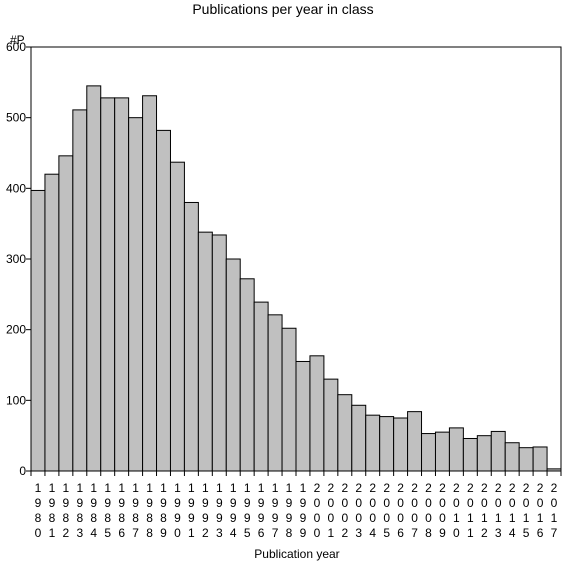  Describe the element at coordinates (282, 9) in the screenshot. I see `chart-title: Publications per year in class` at that location.